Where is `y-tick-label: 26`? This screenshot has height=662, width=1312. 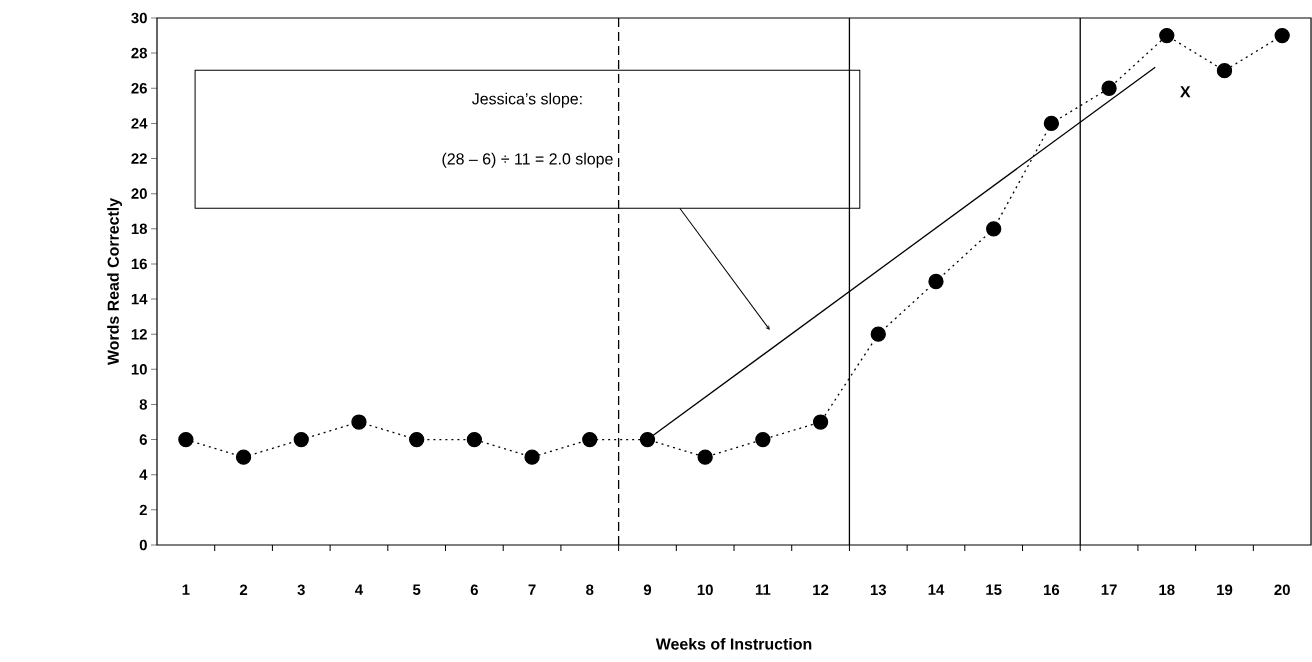 y-tick-label: 26 is located at coordinates (139, 88).